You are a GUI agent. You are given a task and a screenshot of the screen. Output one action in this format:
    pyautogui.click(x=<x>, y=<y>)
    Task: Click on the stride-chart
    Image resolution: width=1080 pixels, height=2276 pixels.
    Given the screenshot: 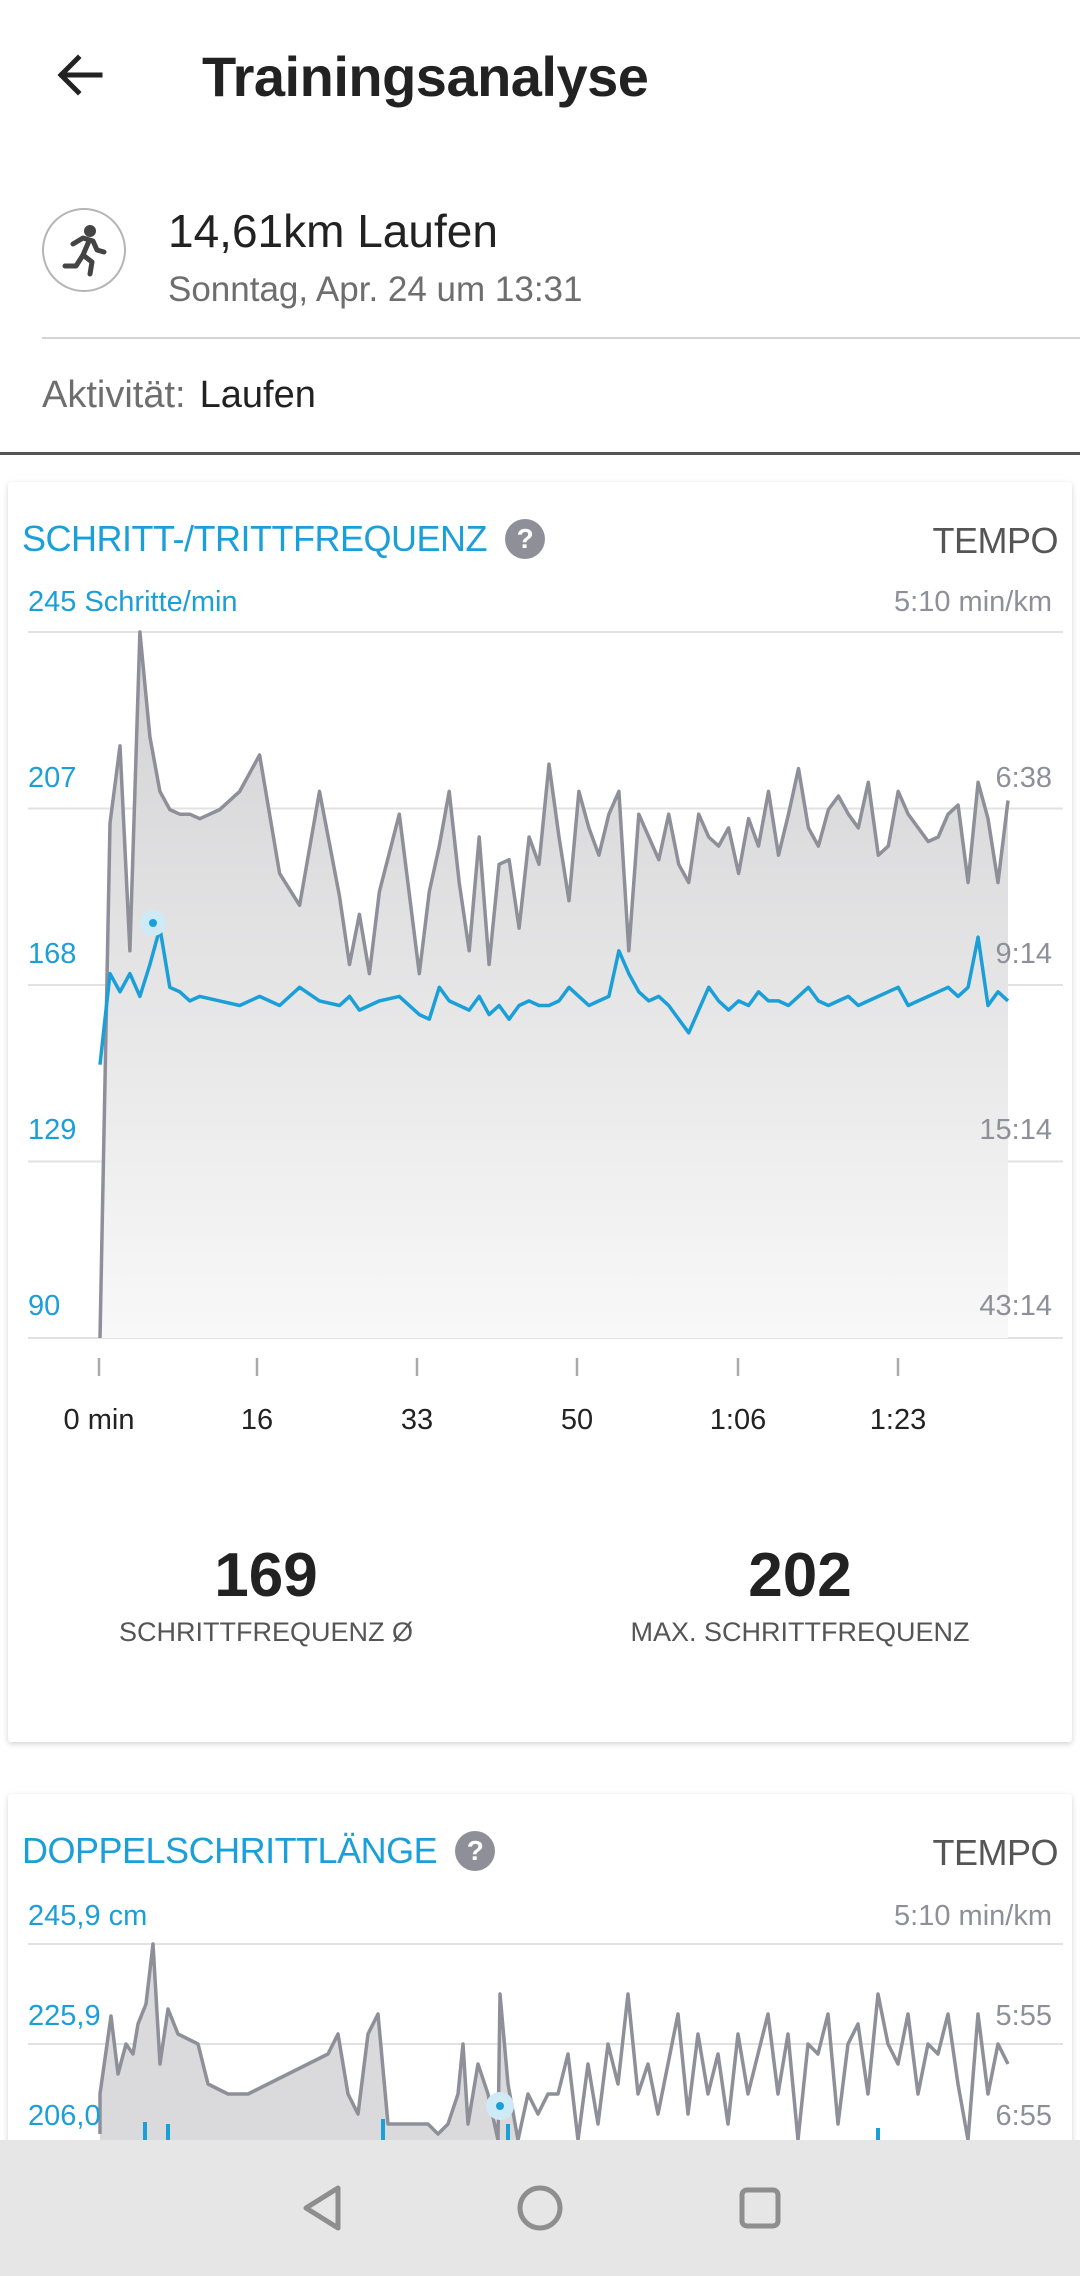 What is the action you would take?
    pyautogui.click(x=540, y=1967)
    